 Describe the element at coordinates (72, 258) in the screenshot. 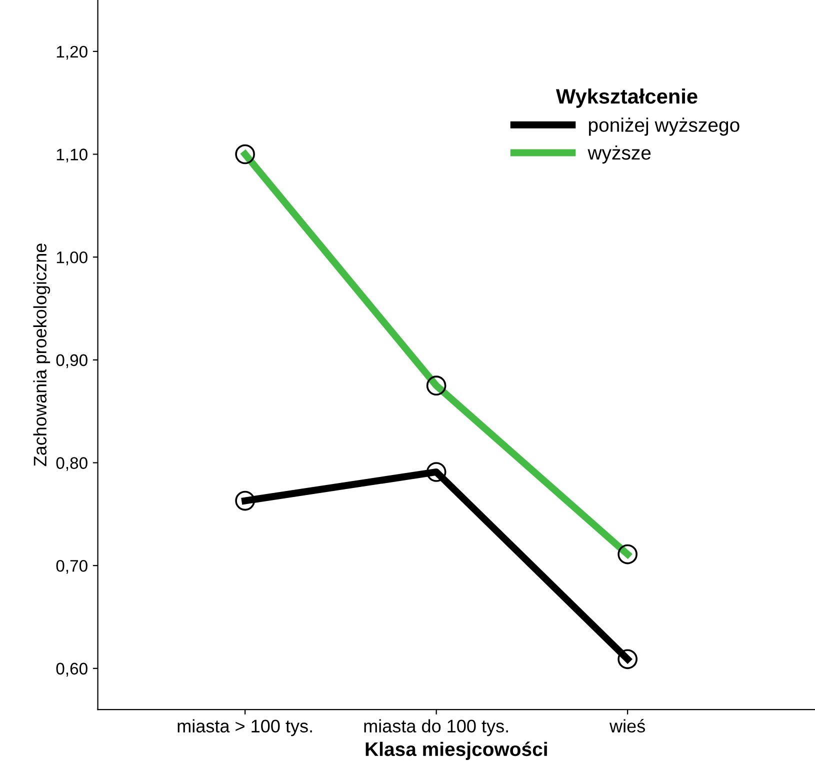

I see `y-tick-label: 1,00` at that location.